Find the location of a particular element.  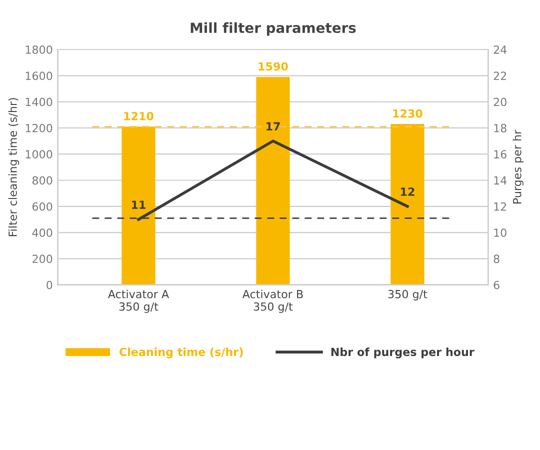

x-tick-label: Activator A 350 g/t is located at coordinates (138, 301).